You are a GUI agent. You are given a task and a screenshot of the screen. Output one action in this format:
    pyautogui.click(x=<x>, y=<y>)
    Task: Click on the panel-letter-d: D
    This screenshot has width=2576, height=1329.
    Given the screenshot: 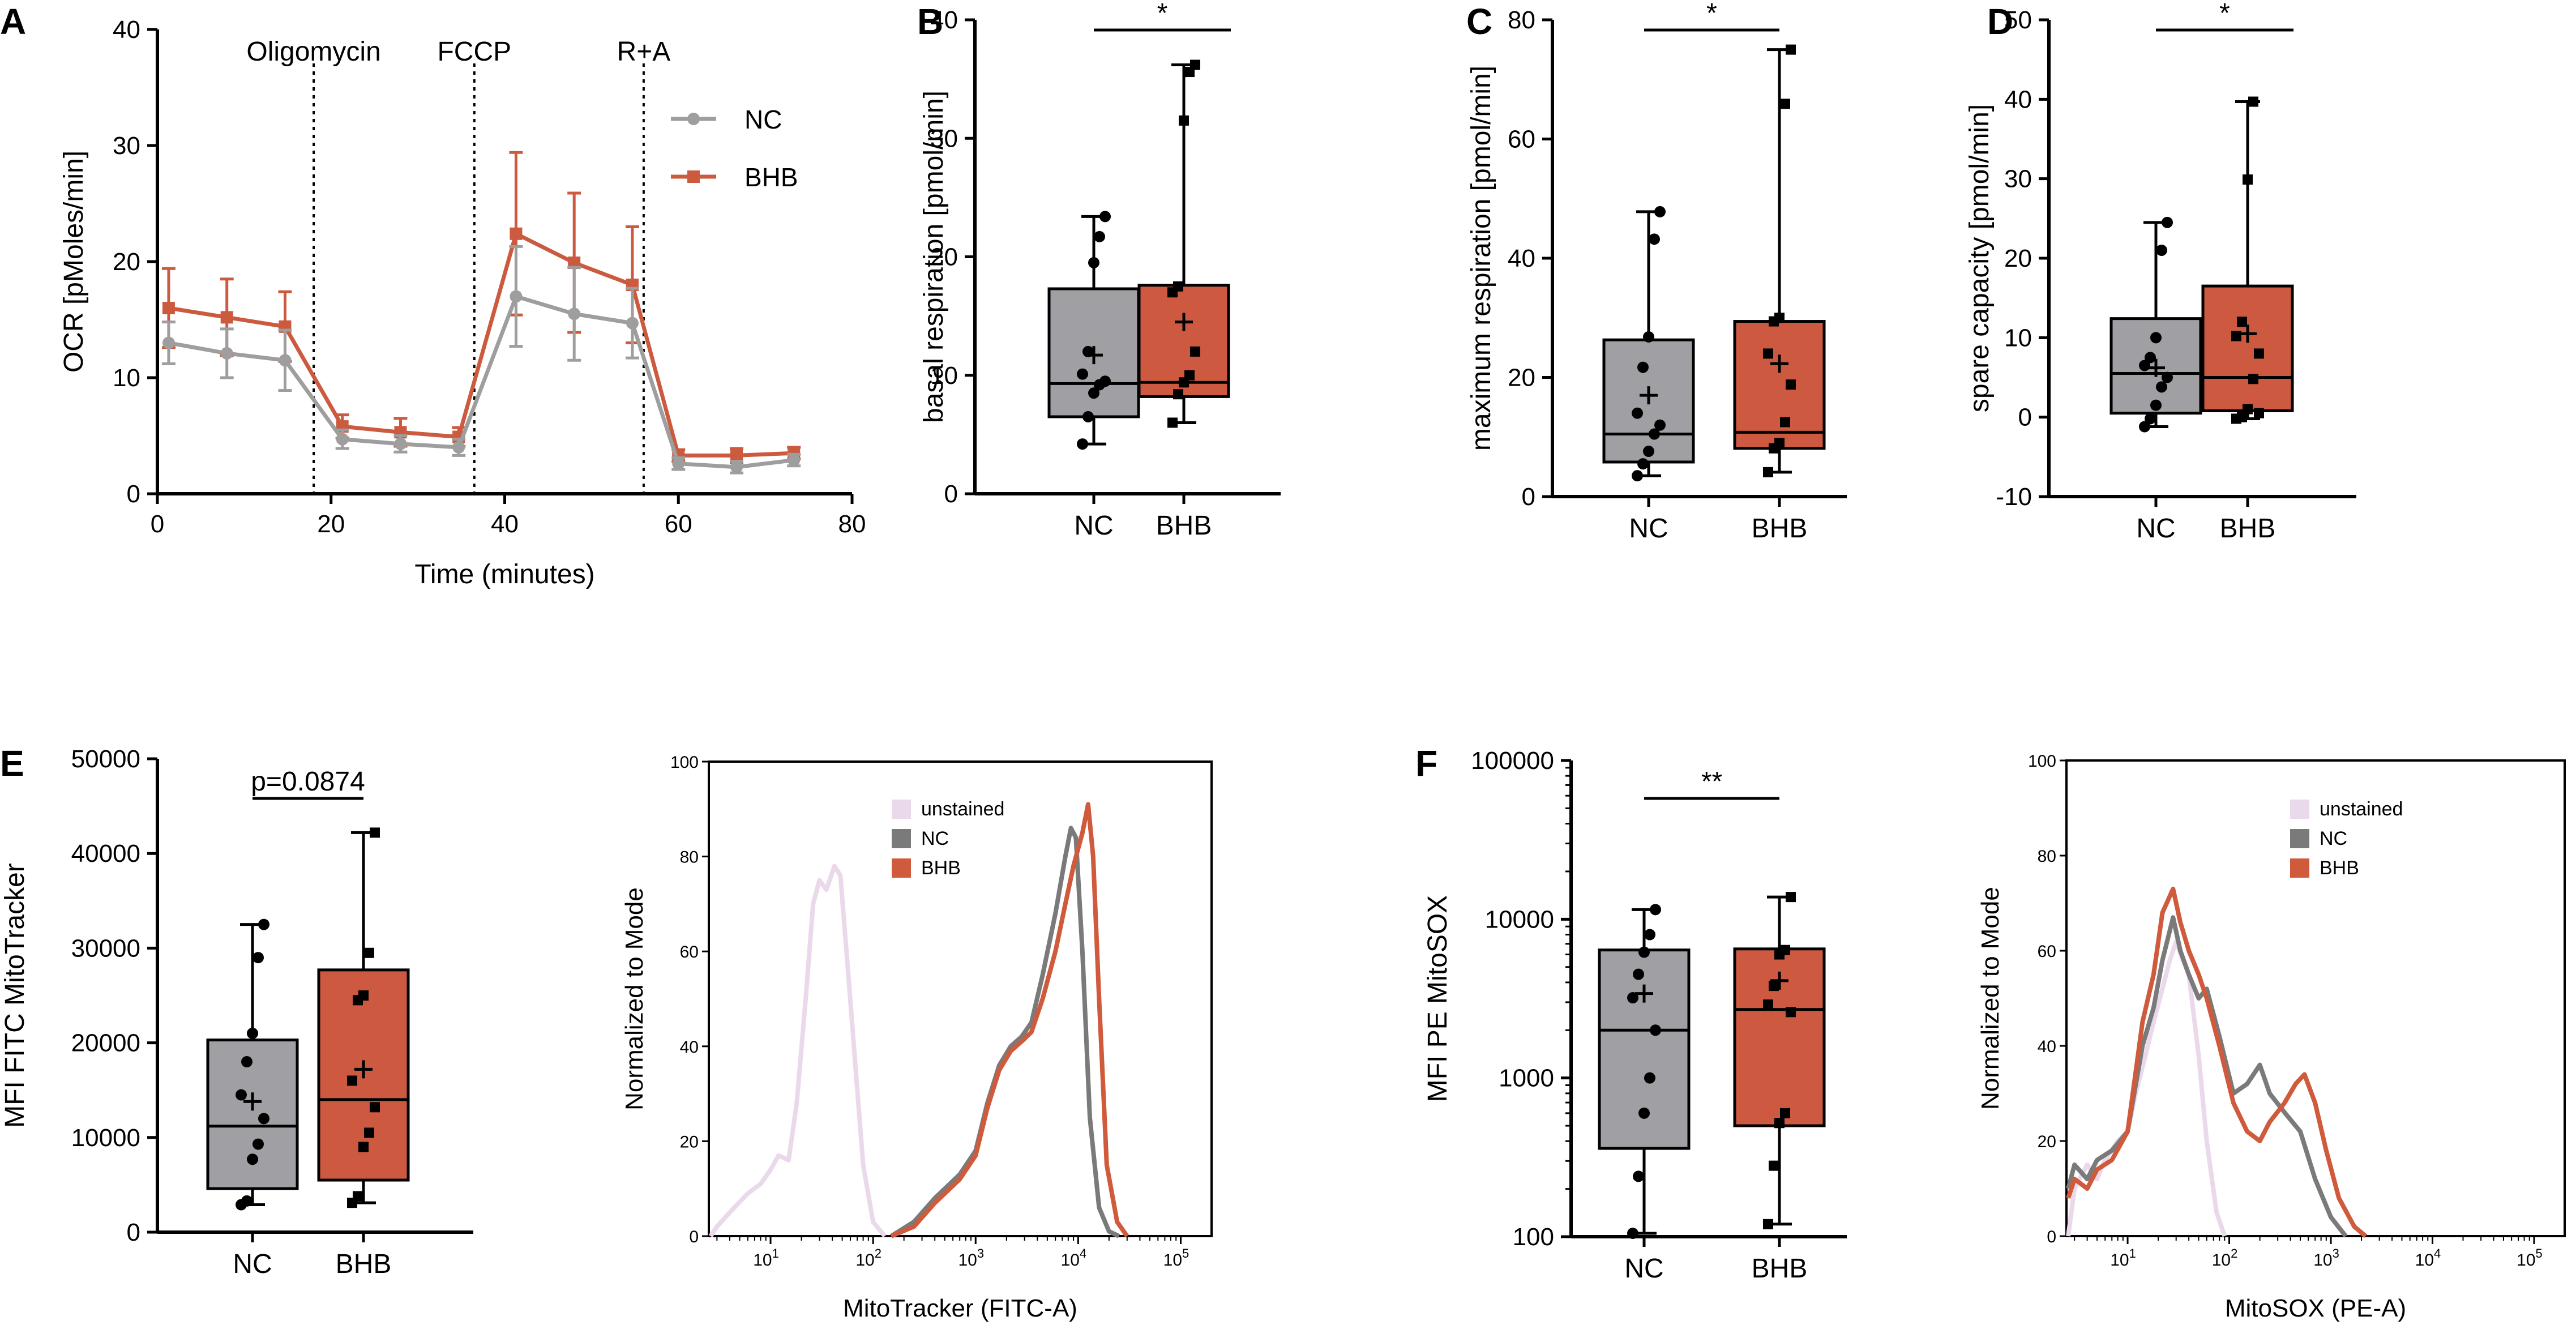 What is the action you would take?
    pyautogui.click(x=2000, y=21)
    